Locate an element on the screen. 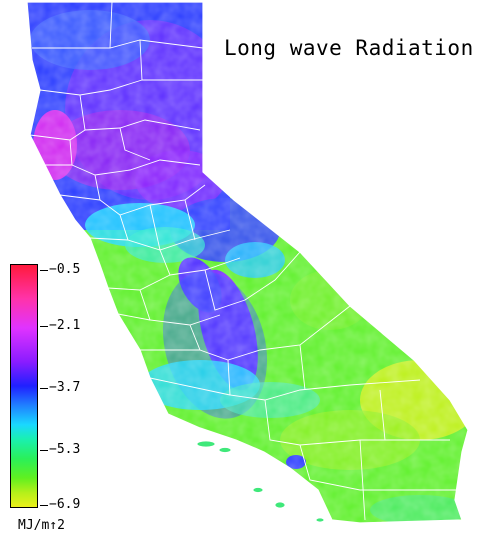 The height and width of the screenshot is (550, 500). map-title: Long wave Radiation is located at coordinates (349, 48).